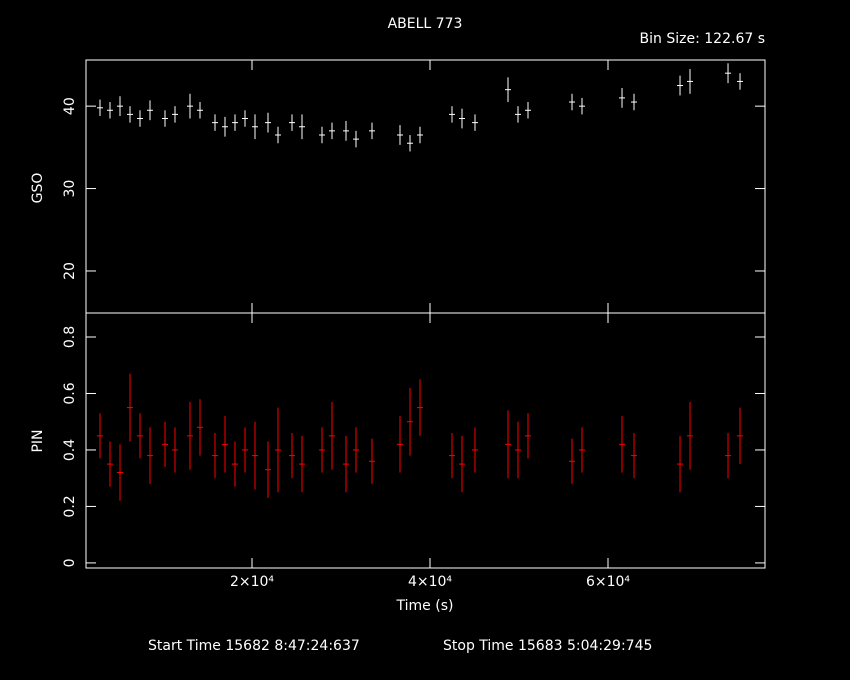  I want to click on x-tick-label: 2×10⁴, so click(252, 582).